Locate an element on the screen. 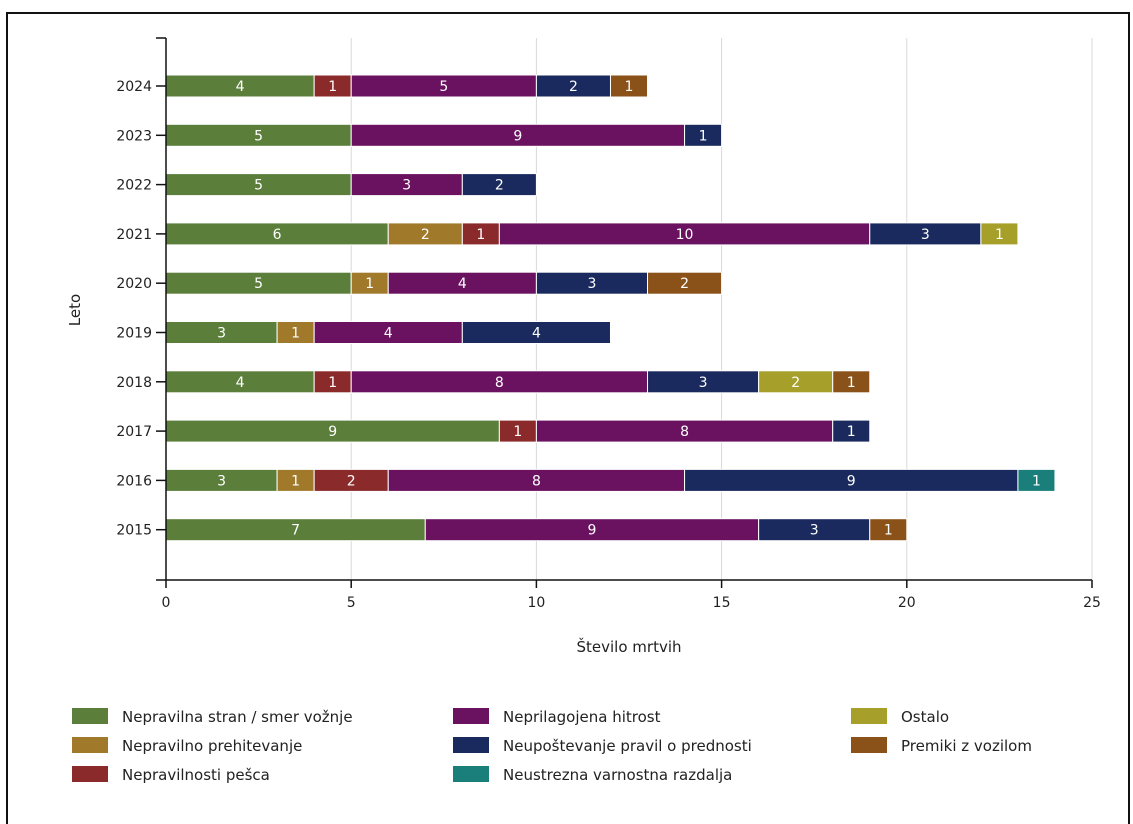  bar-label-2018-series-4: 3 is located at coordinates (703, 383).